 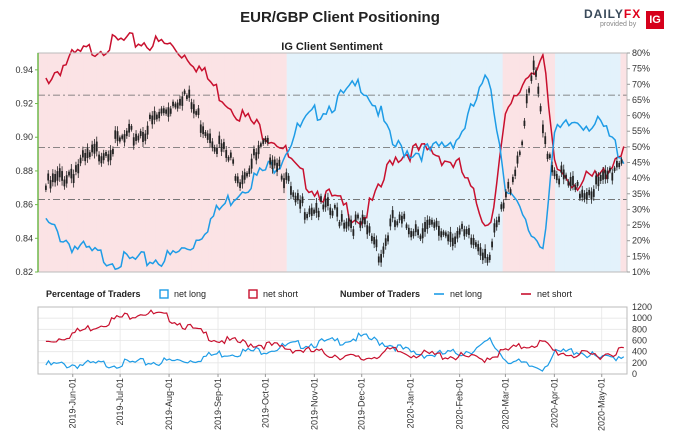 I want to click on date-tick-label: 2019-Jun-01, so click(x=73, y=403).